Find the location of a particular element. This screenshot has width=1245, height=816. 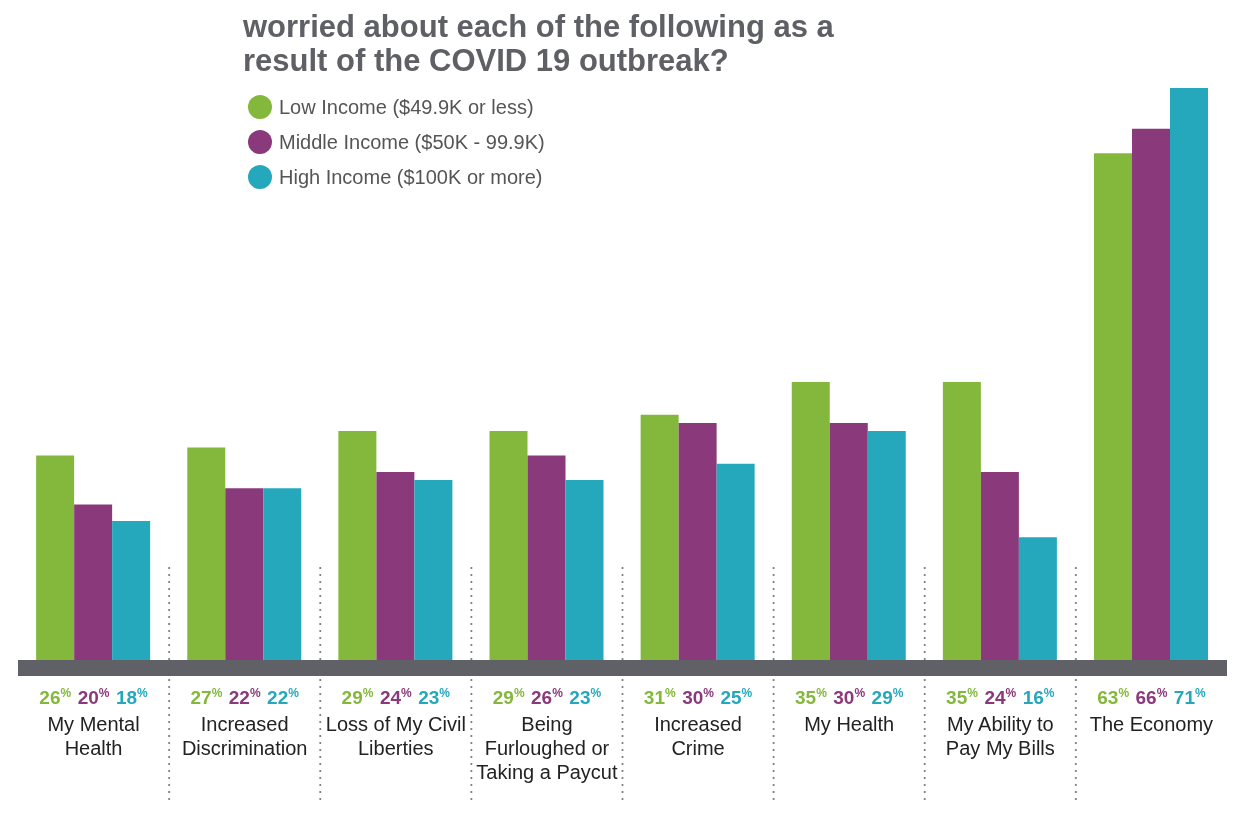

x-tick-label: My Health is located at coordinates (849, 724).